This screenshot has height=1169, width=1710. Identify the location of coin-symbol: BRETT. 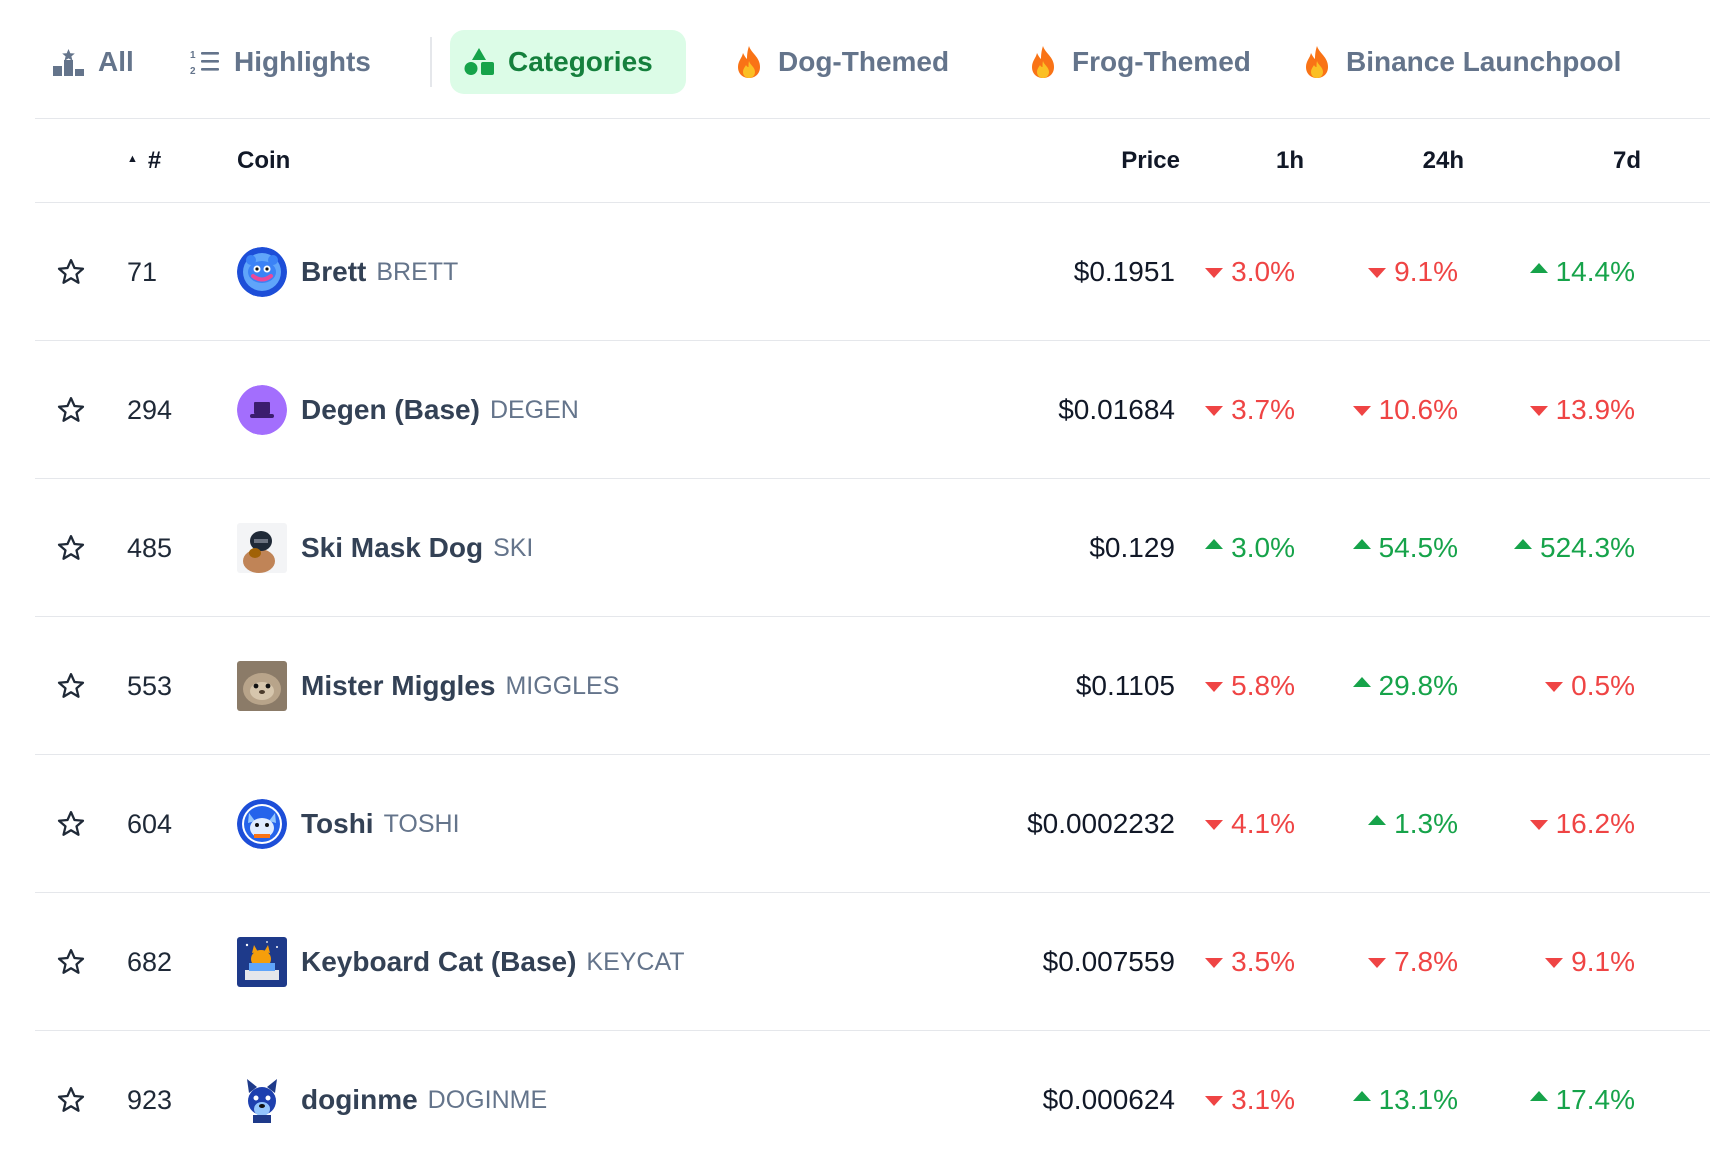
(417, 271).